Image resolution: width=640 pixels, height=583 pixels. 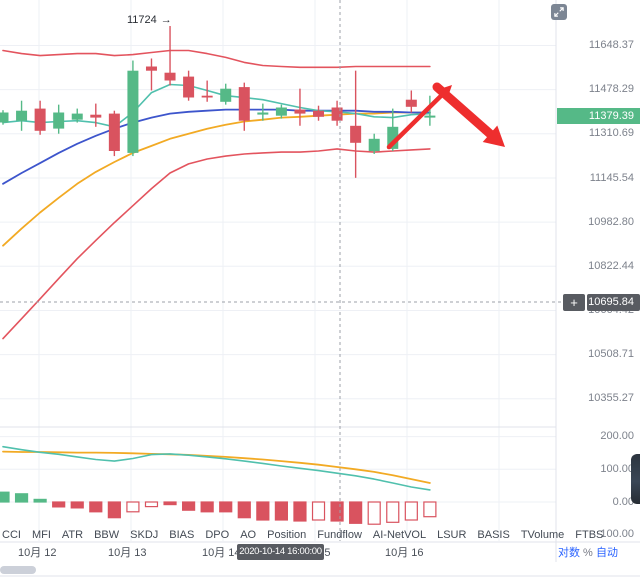 What do you see at coordinates (493, 136) in the screenshot?
I see `trend-arrow-down-head` at bounding box center [493, 136].